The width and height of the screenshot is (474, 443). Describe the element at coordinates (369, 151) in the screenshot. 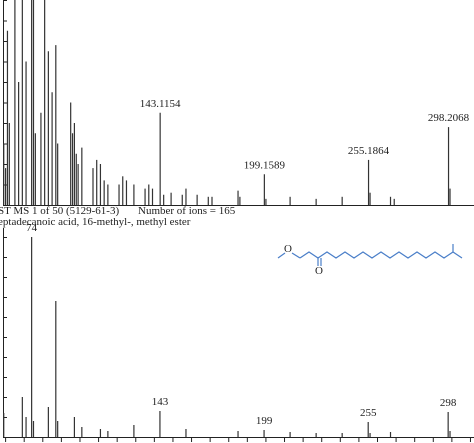

I see `peak-label: 255.1864` at that location.